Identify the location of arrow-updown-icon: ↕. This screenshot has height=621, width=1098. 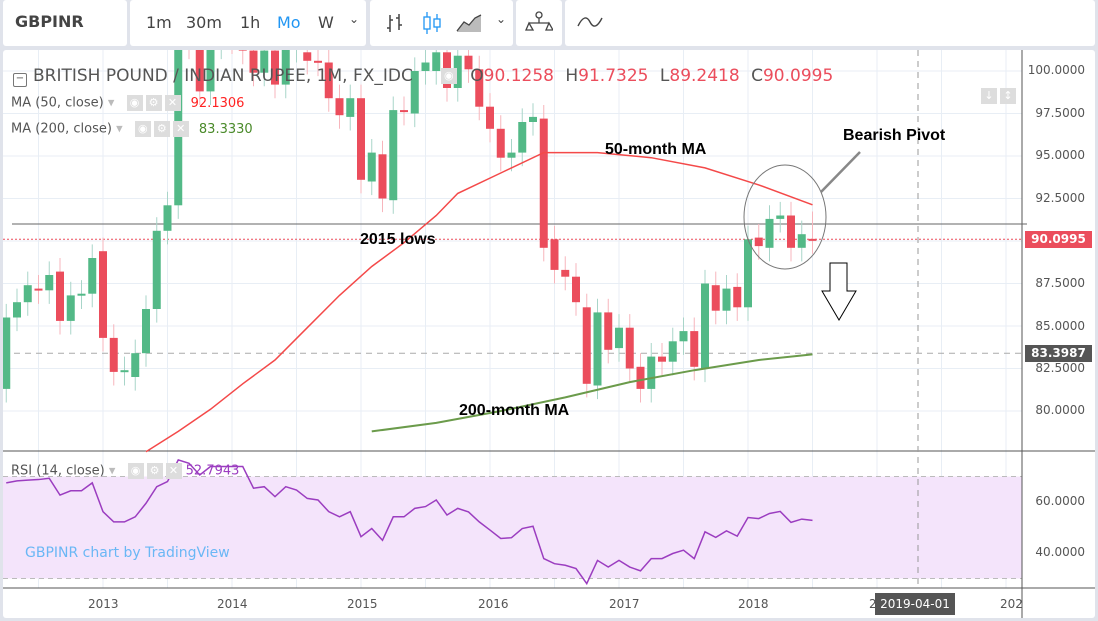
(1008, 95).